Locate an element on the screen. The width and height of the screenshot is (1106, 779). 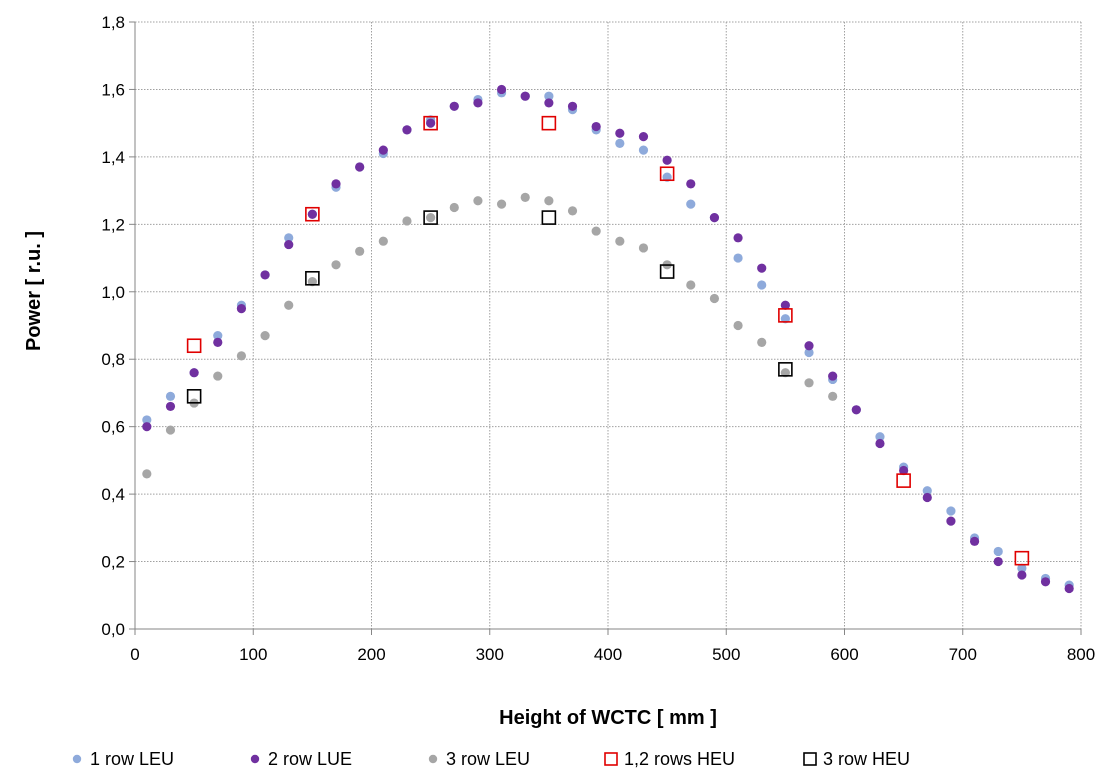
y-axis-title: Power [ r.u. ] is located at coordinates (34, 291).